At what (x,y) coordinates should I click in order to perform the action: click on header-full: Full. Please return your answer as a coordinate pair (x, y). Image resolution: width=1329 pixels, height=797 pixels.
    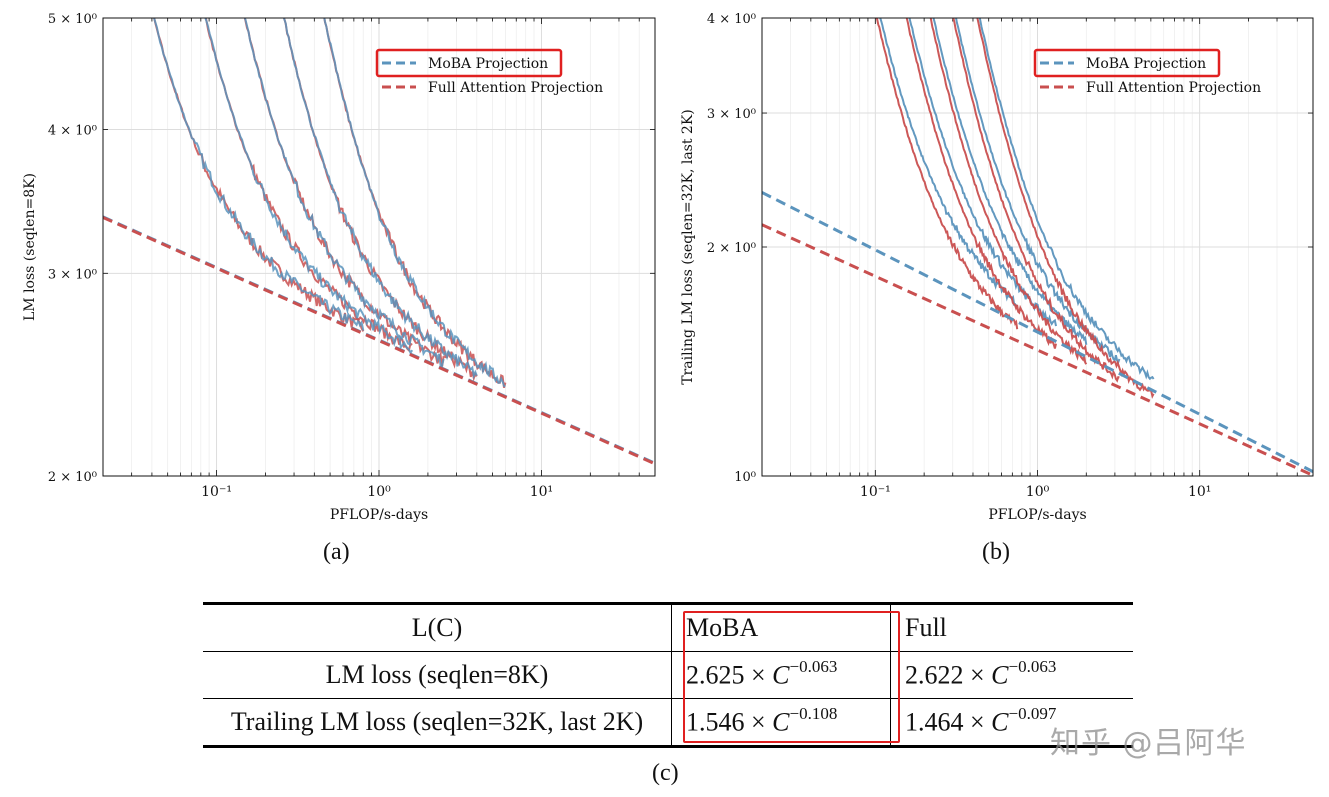
    Looking at the image, I should click on (1011, 627).